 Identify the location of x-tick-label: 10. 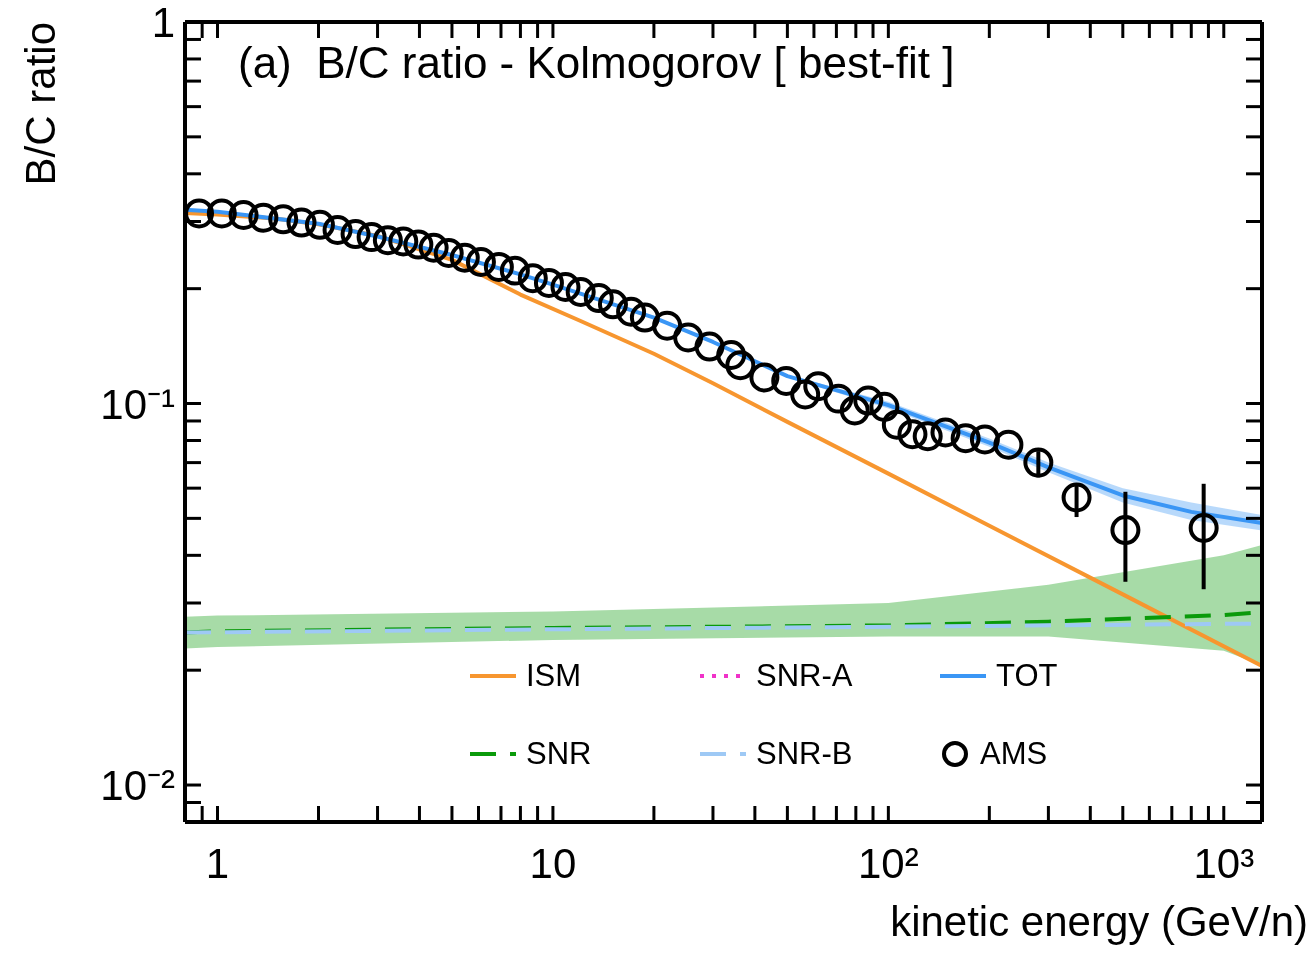
(553, 863).